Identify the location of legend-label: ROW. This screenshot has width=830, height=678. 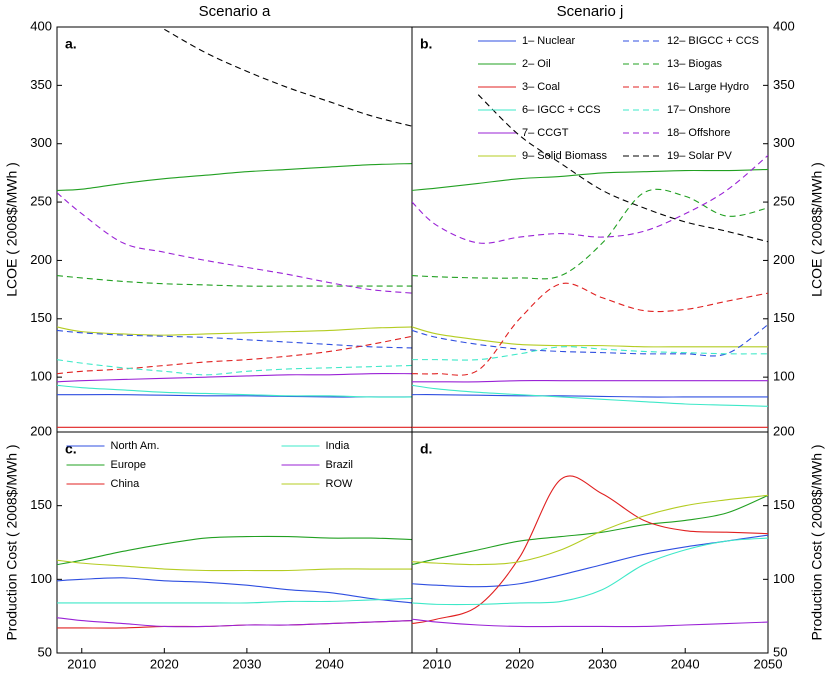
(340, 484).